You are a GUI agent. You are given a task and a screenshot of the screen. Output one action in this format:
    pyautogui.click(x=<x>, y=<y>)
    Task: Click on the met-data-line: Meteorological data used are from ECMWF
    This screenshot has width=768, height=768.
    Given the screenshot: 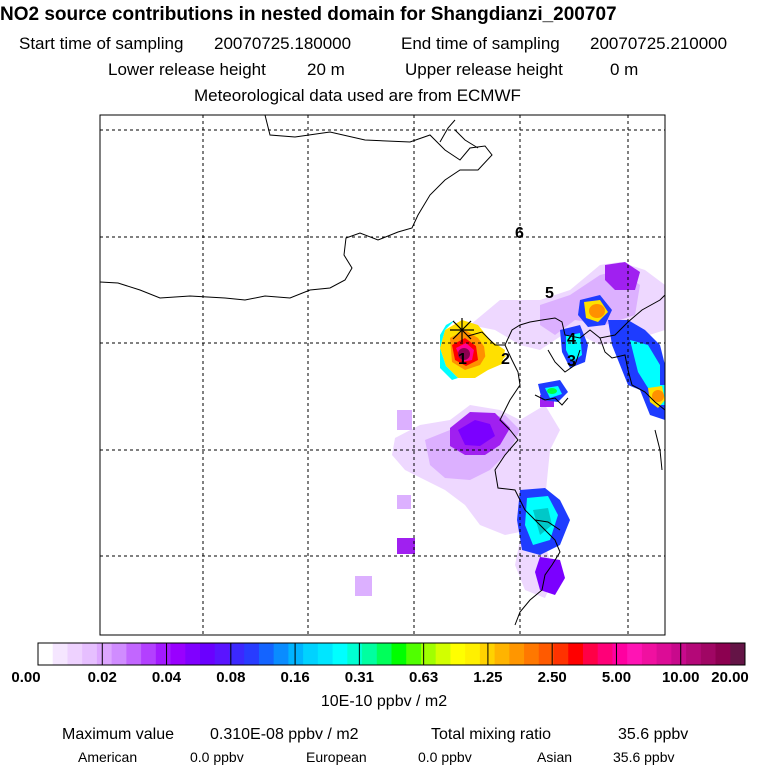 What is the action you would take?
    pyautogui.click(x=357, y=95)
    